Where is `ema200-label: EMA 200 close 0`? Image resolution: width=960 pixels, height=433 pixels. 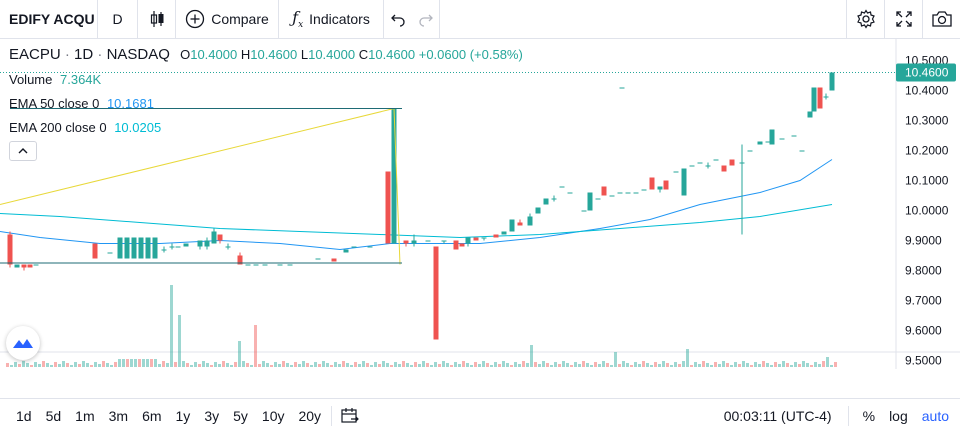 ema200-label: EMA 200 close 0 is located at coordinates (58, 127).